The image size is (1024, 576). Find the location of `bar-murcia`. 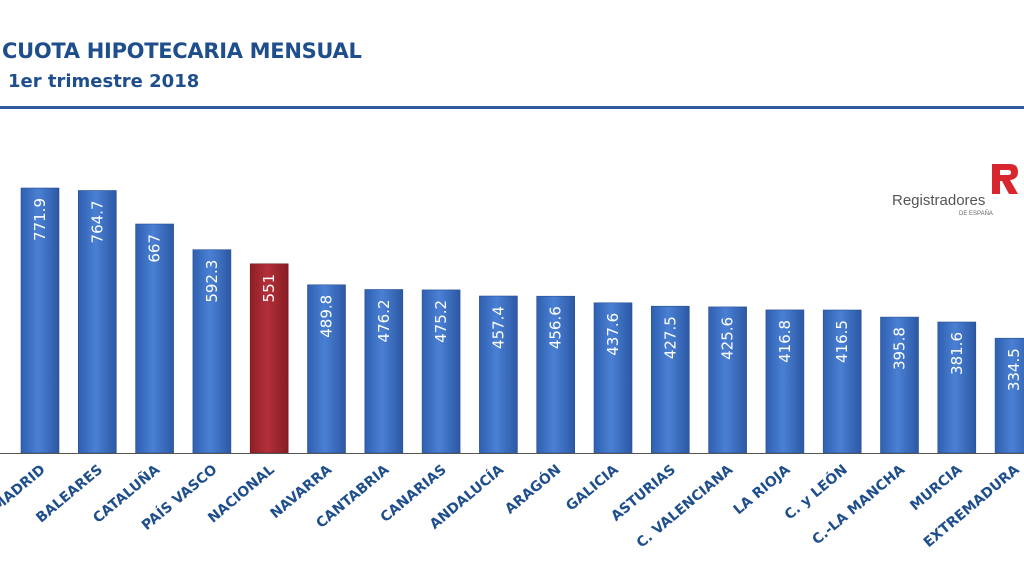

bar-murcia is located at coordinates (957, 387).